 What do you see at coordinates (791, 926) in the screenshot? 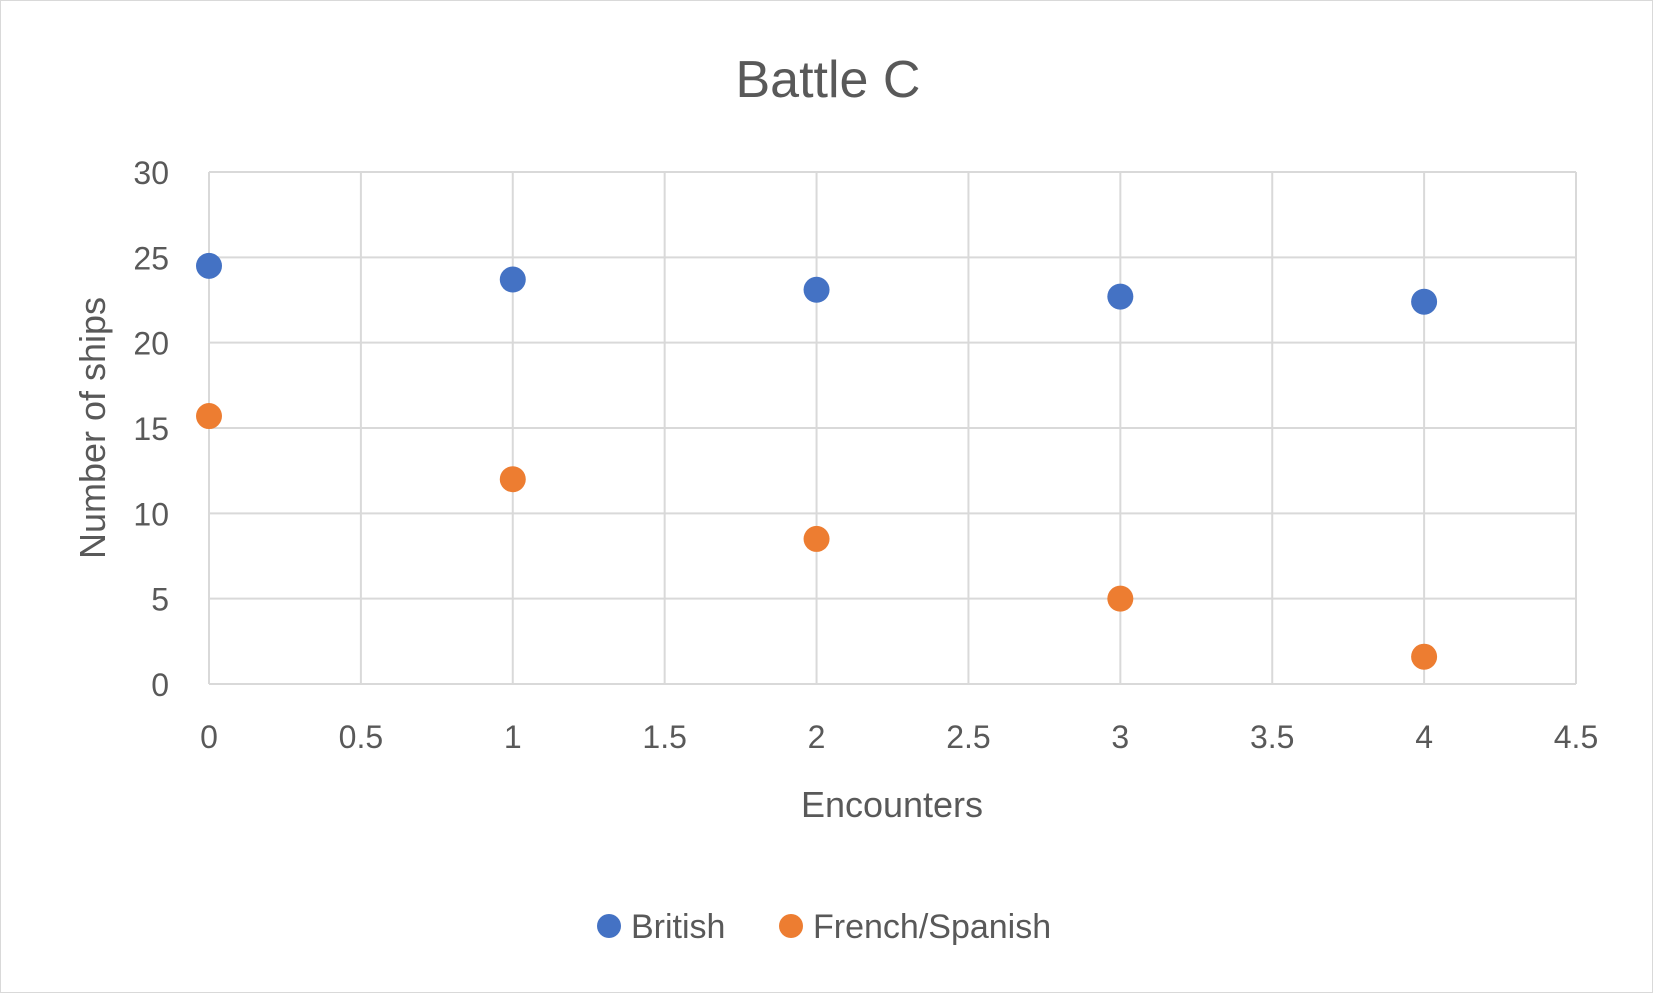
I see `legend-marker-french-spanish` at bounding box center [791, 926].